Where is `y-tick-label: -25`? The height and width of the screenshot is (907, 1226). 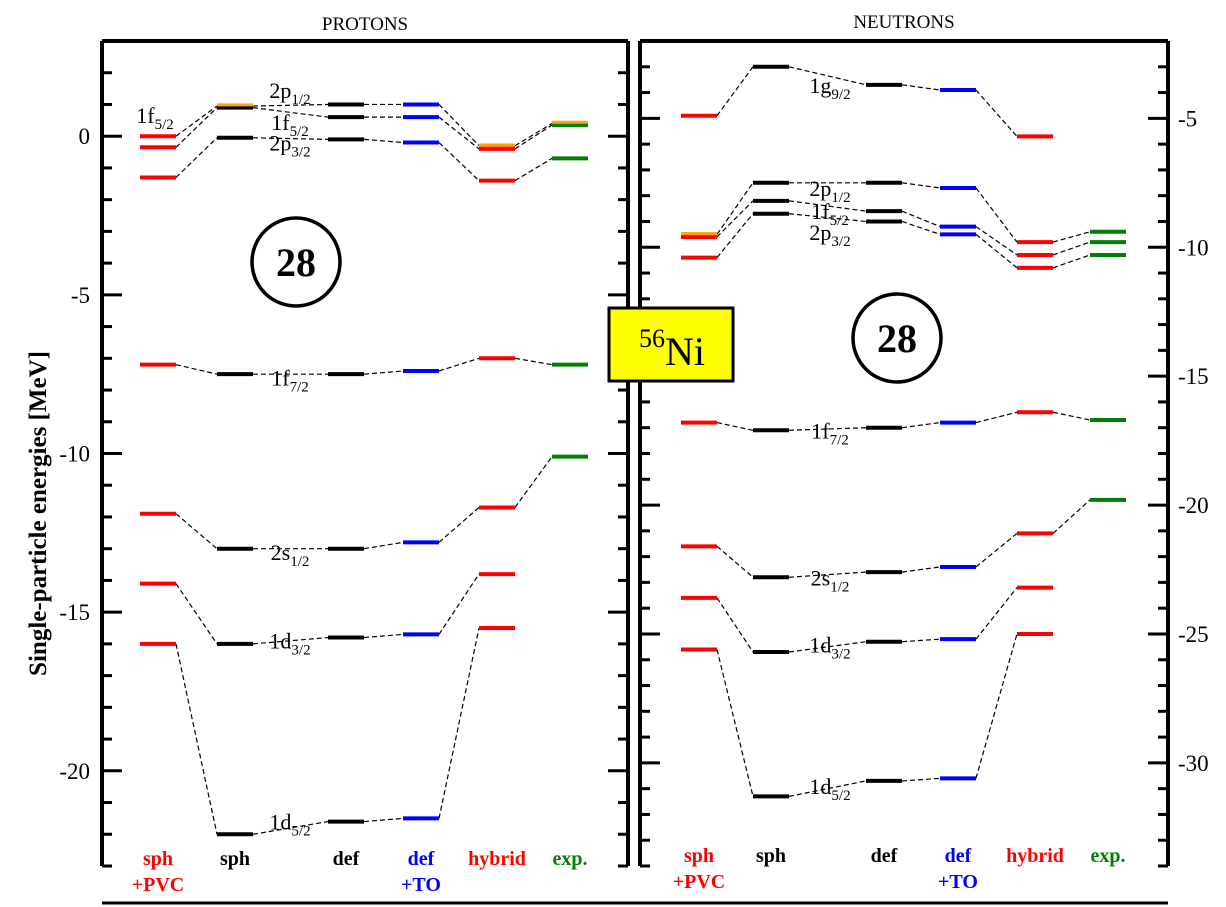 y-tick-label: -25 is located at coordinates (1193, 634).